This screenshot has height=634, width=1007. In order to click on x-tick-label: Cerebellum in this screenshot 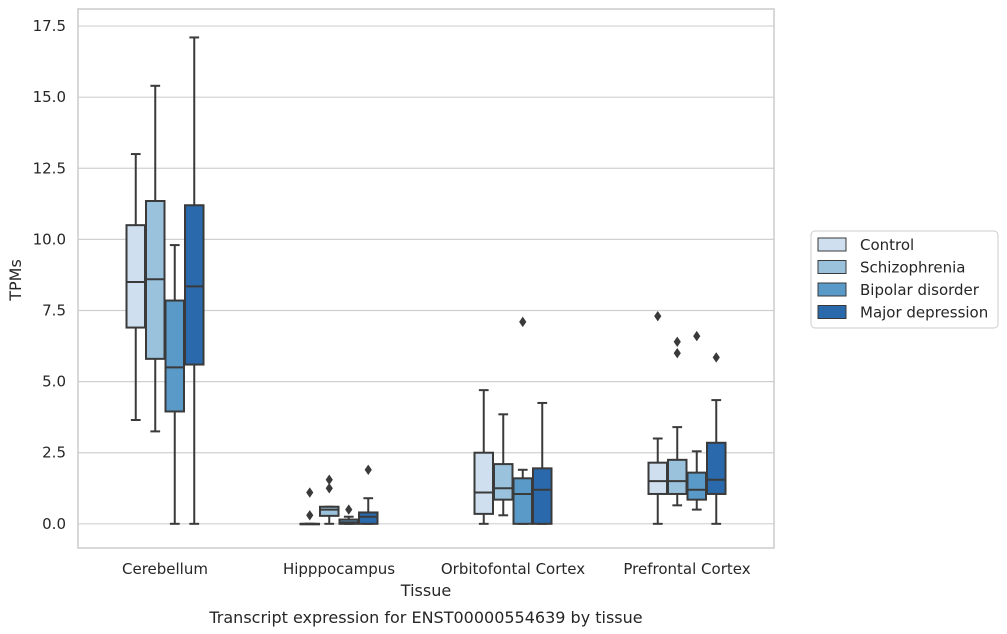, I will do `click(165, 569)`.